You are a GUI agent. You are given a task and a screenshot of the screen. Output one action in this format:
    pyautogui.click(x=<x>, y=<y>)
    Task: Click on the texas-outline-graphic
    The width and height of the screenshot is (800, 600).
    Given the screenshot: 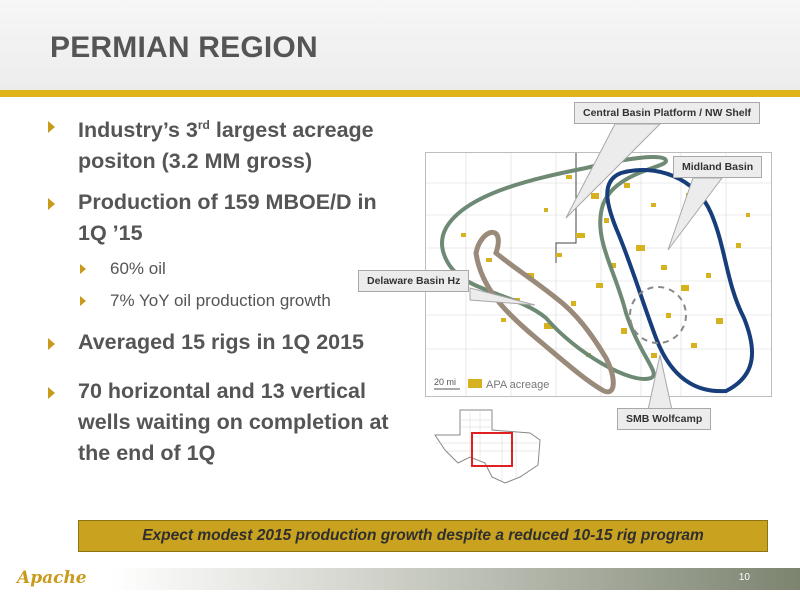 What is the action you would take?
    pyautogui.click(x=487, y=446)
    